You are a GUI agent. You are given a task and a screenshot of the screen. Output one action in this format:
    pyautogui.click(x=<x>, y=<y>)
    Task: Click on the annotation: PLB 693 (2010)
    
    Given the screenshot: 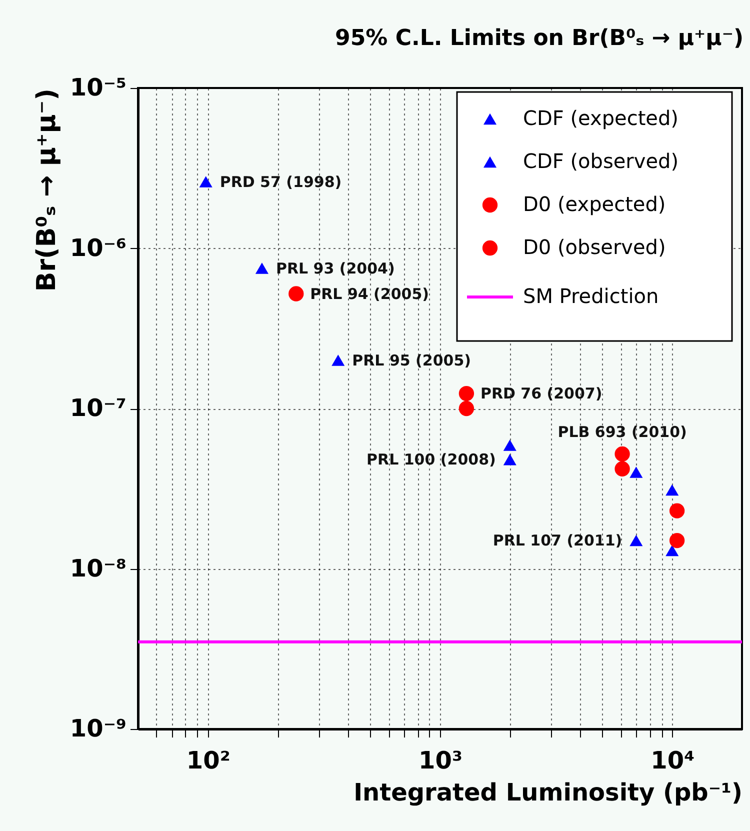 What is the action you would take?
    pyautogui.click(x=622, y=432)
    